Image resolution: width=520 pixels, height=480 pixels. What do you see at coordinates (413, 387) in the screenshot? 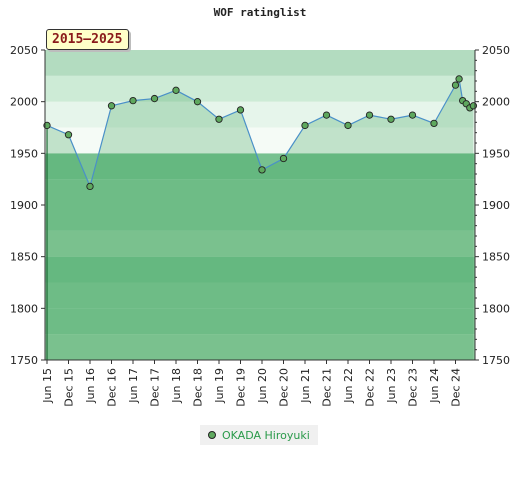
I see `x-tick-label: Dec 23` at bounding box center [413, 387].